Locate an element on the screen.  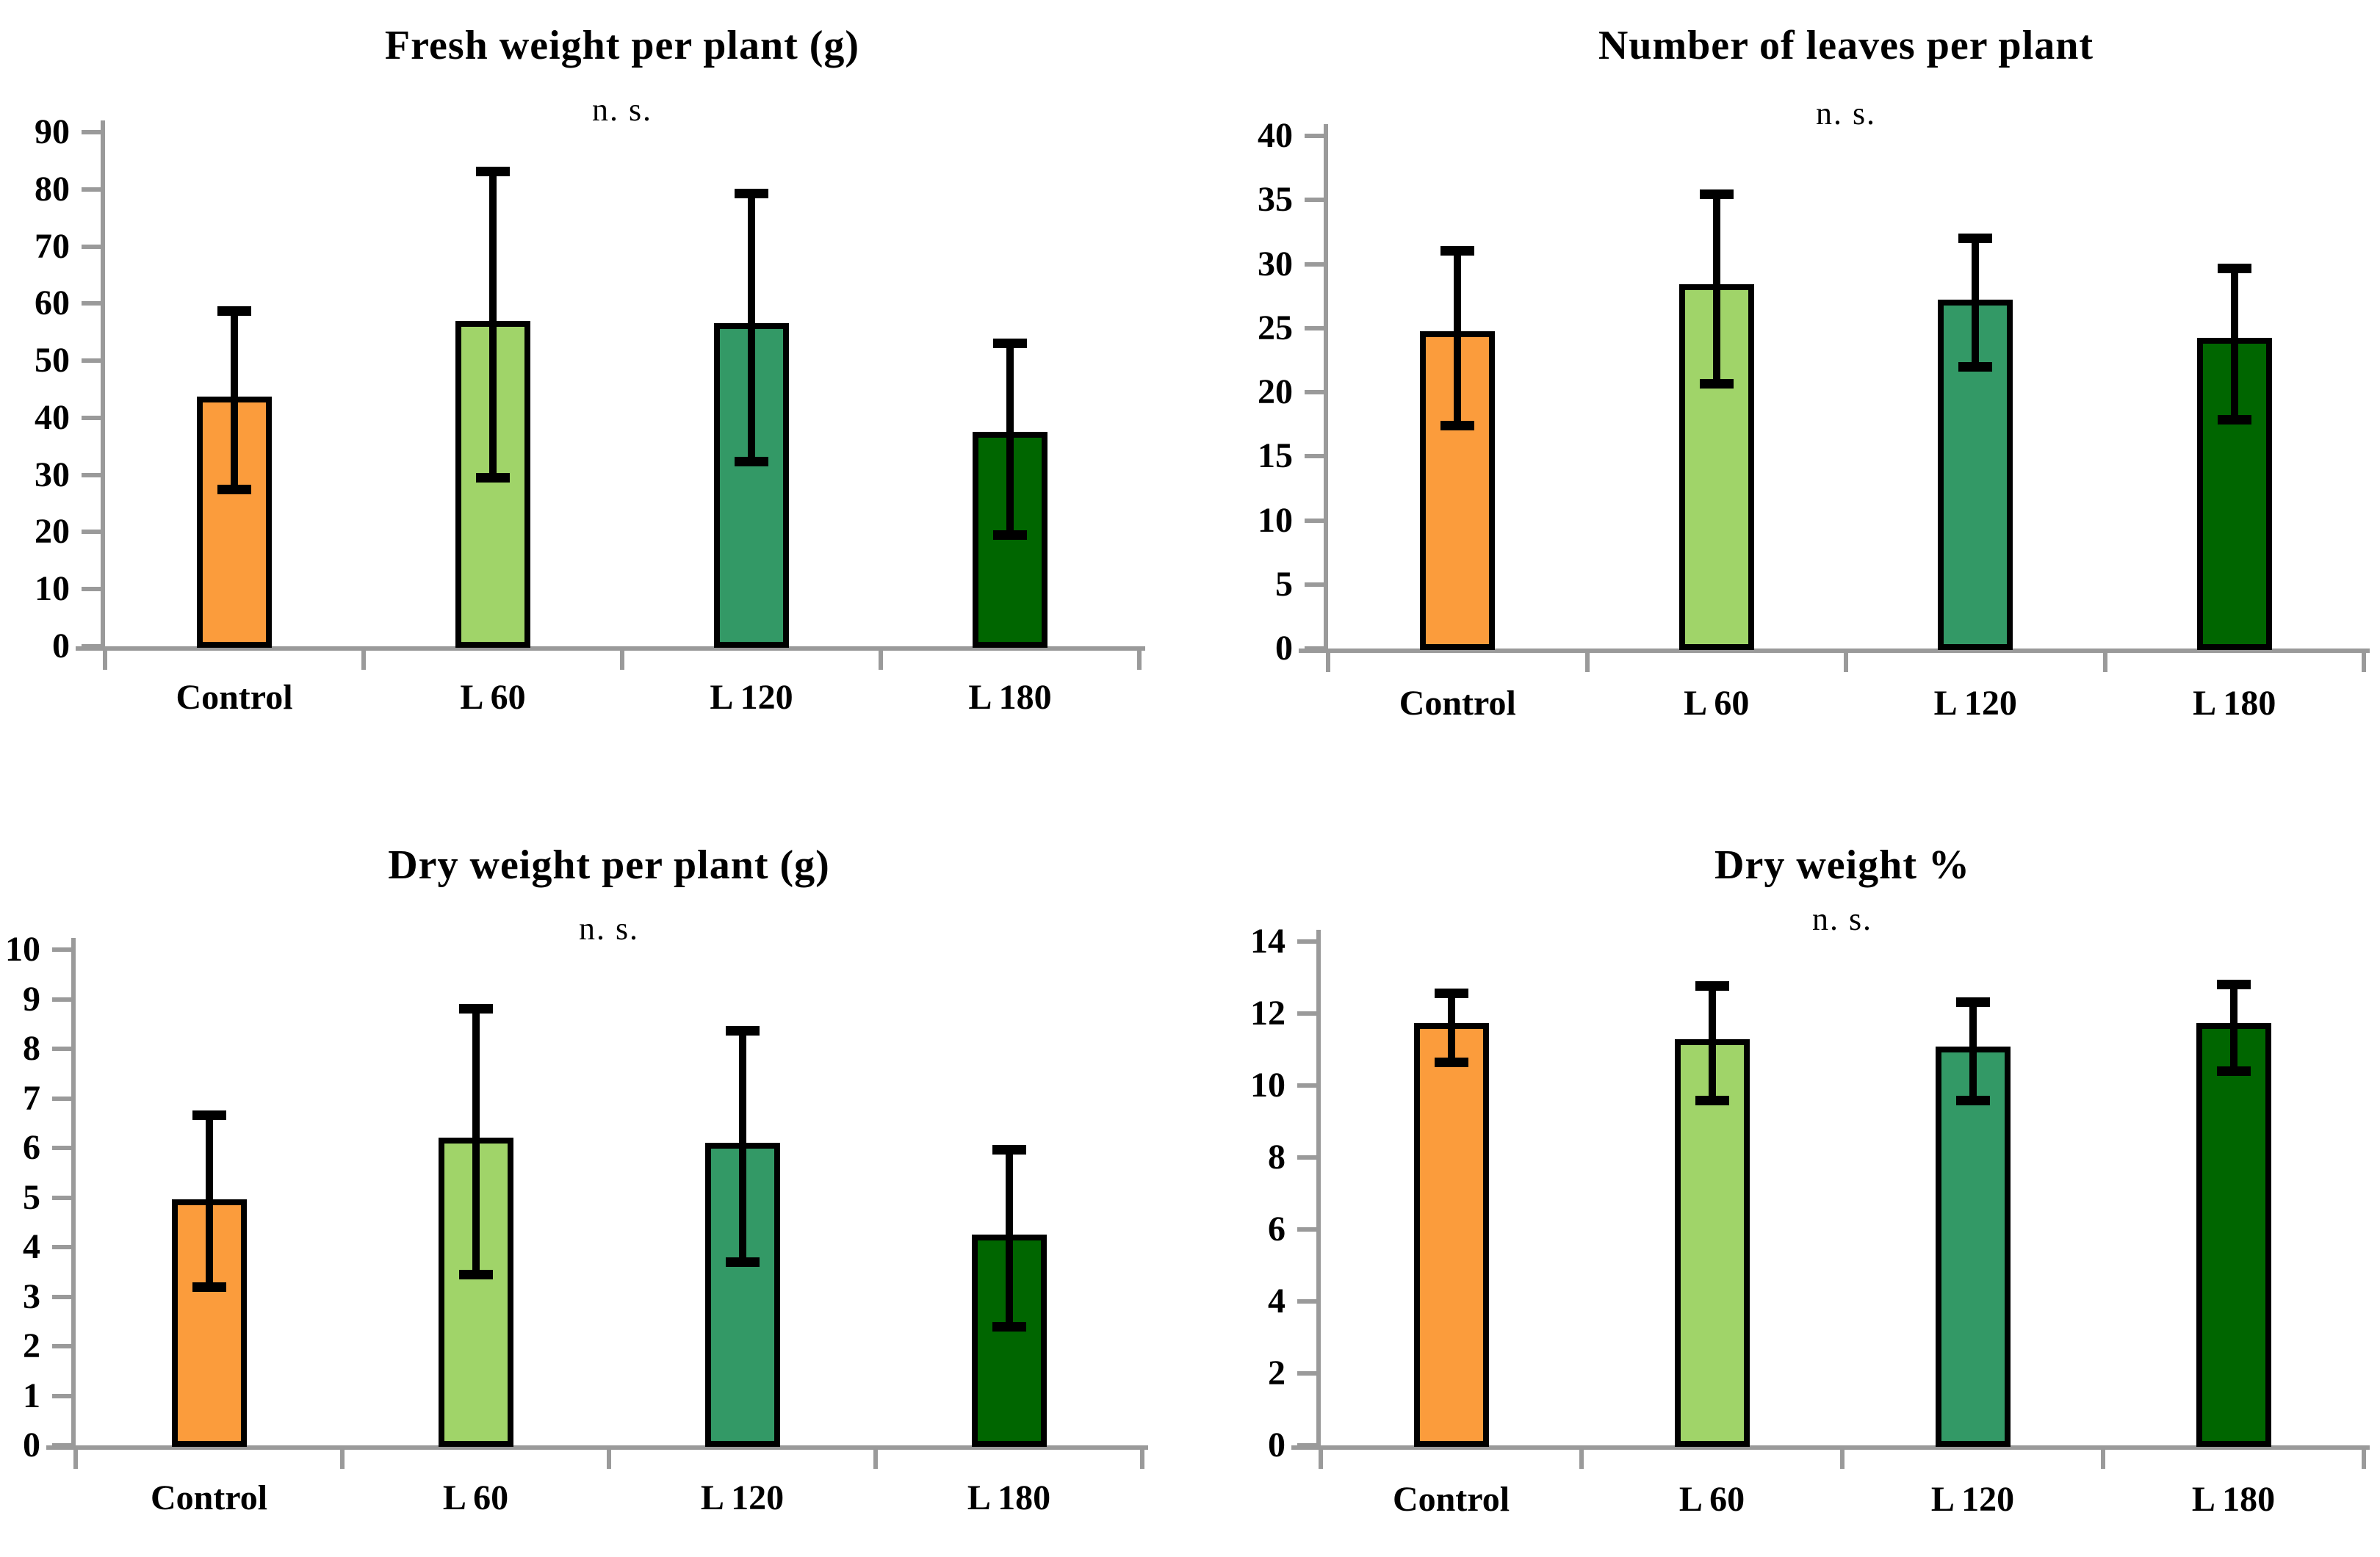
y-tick-label: 25 is located at coordinates (1275, 327).